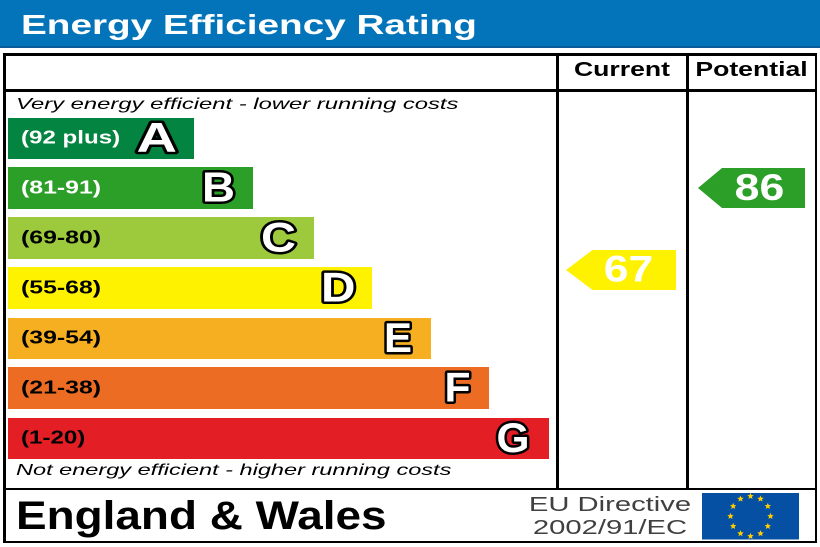  I want to click on svg-text: 67, so click(628, 269).